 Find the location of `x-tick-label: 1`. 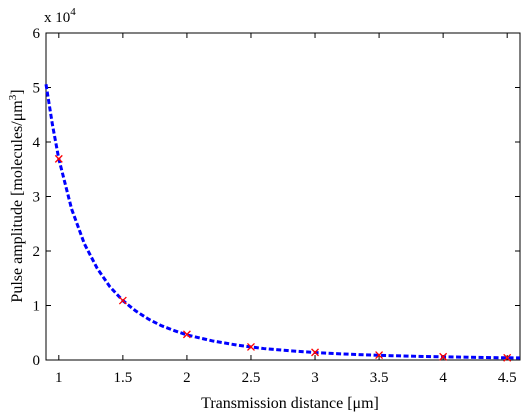

x-tick-label: 1 is located at coordinates (59, 378).